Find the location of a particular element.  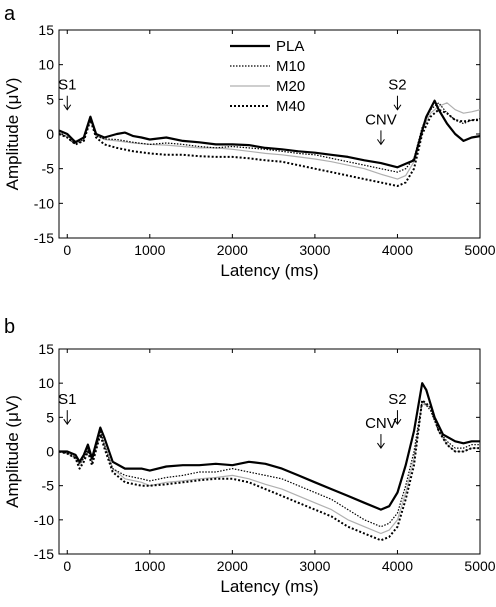

series-line-m40 is located at coordinates (269, 147).